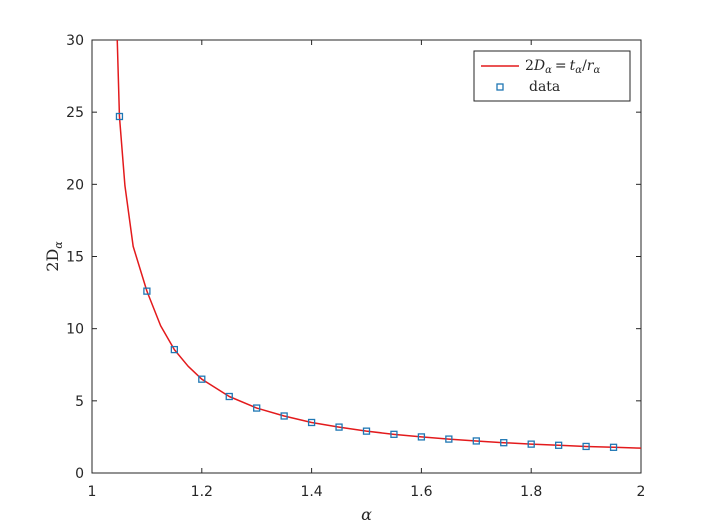 The height and width of the screenshot is (531, 708). Describe the element at coordinates (75, 41) in the screenshot. I see `y-tick-label: 30` at that location.